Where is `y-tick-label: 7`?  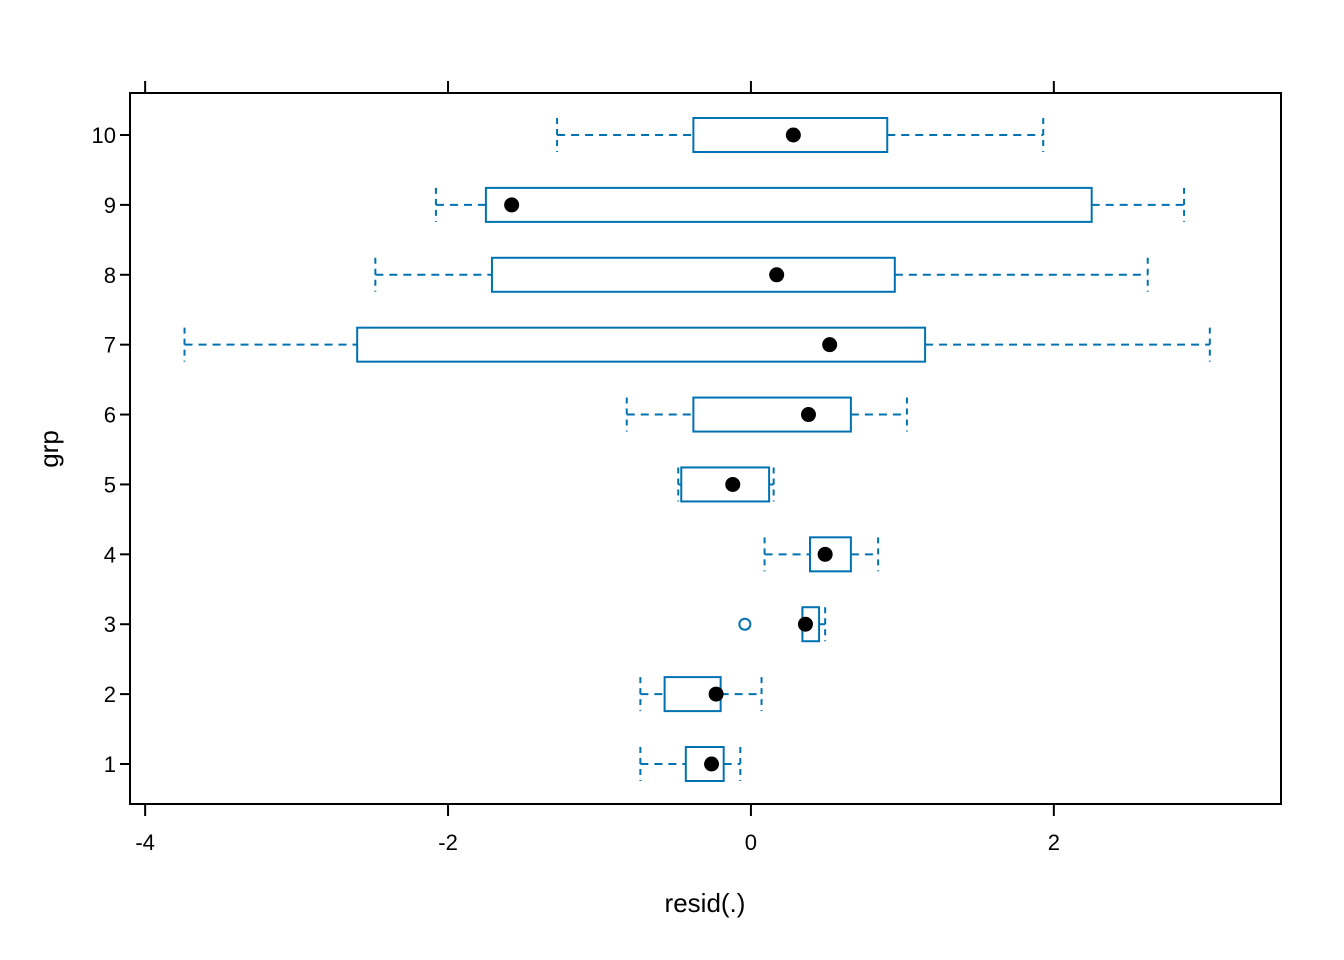
y-tick-label: 7 is located at coordinates (110, 345).